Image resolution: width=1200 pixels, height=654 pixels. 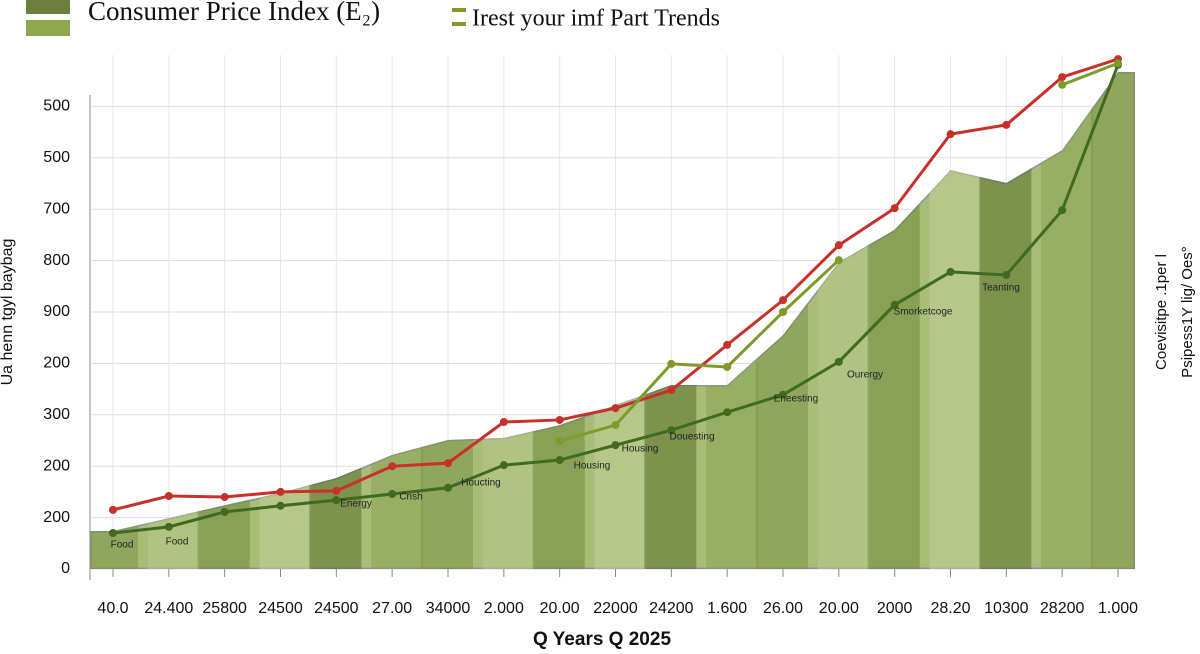 I want to click on annotation: Douesting, so click(x=691, y=437).